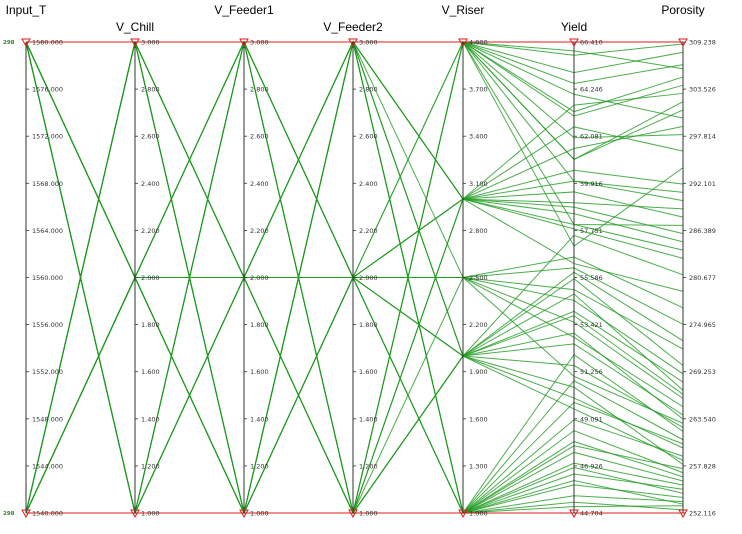 Image resolution: width=742 pixels, height=534 pixels. Describe the element at coordinates (26, 514) in the screenshot. I see `bottom-marker-input-t` at that location.